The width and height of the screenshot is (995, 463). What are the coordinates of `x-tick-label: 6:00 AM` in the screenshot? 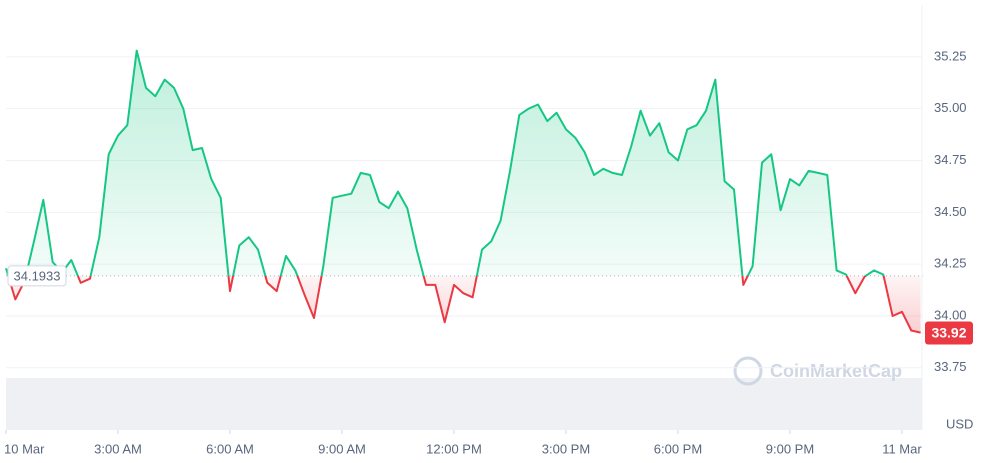 It's located at (230, 448).